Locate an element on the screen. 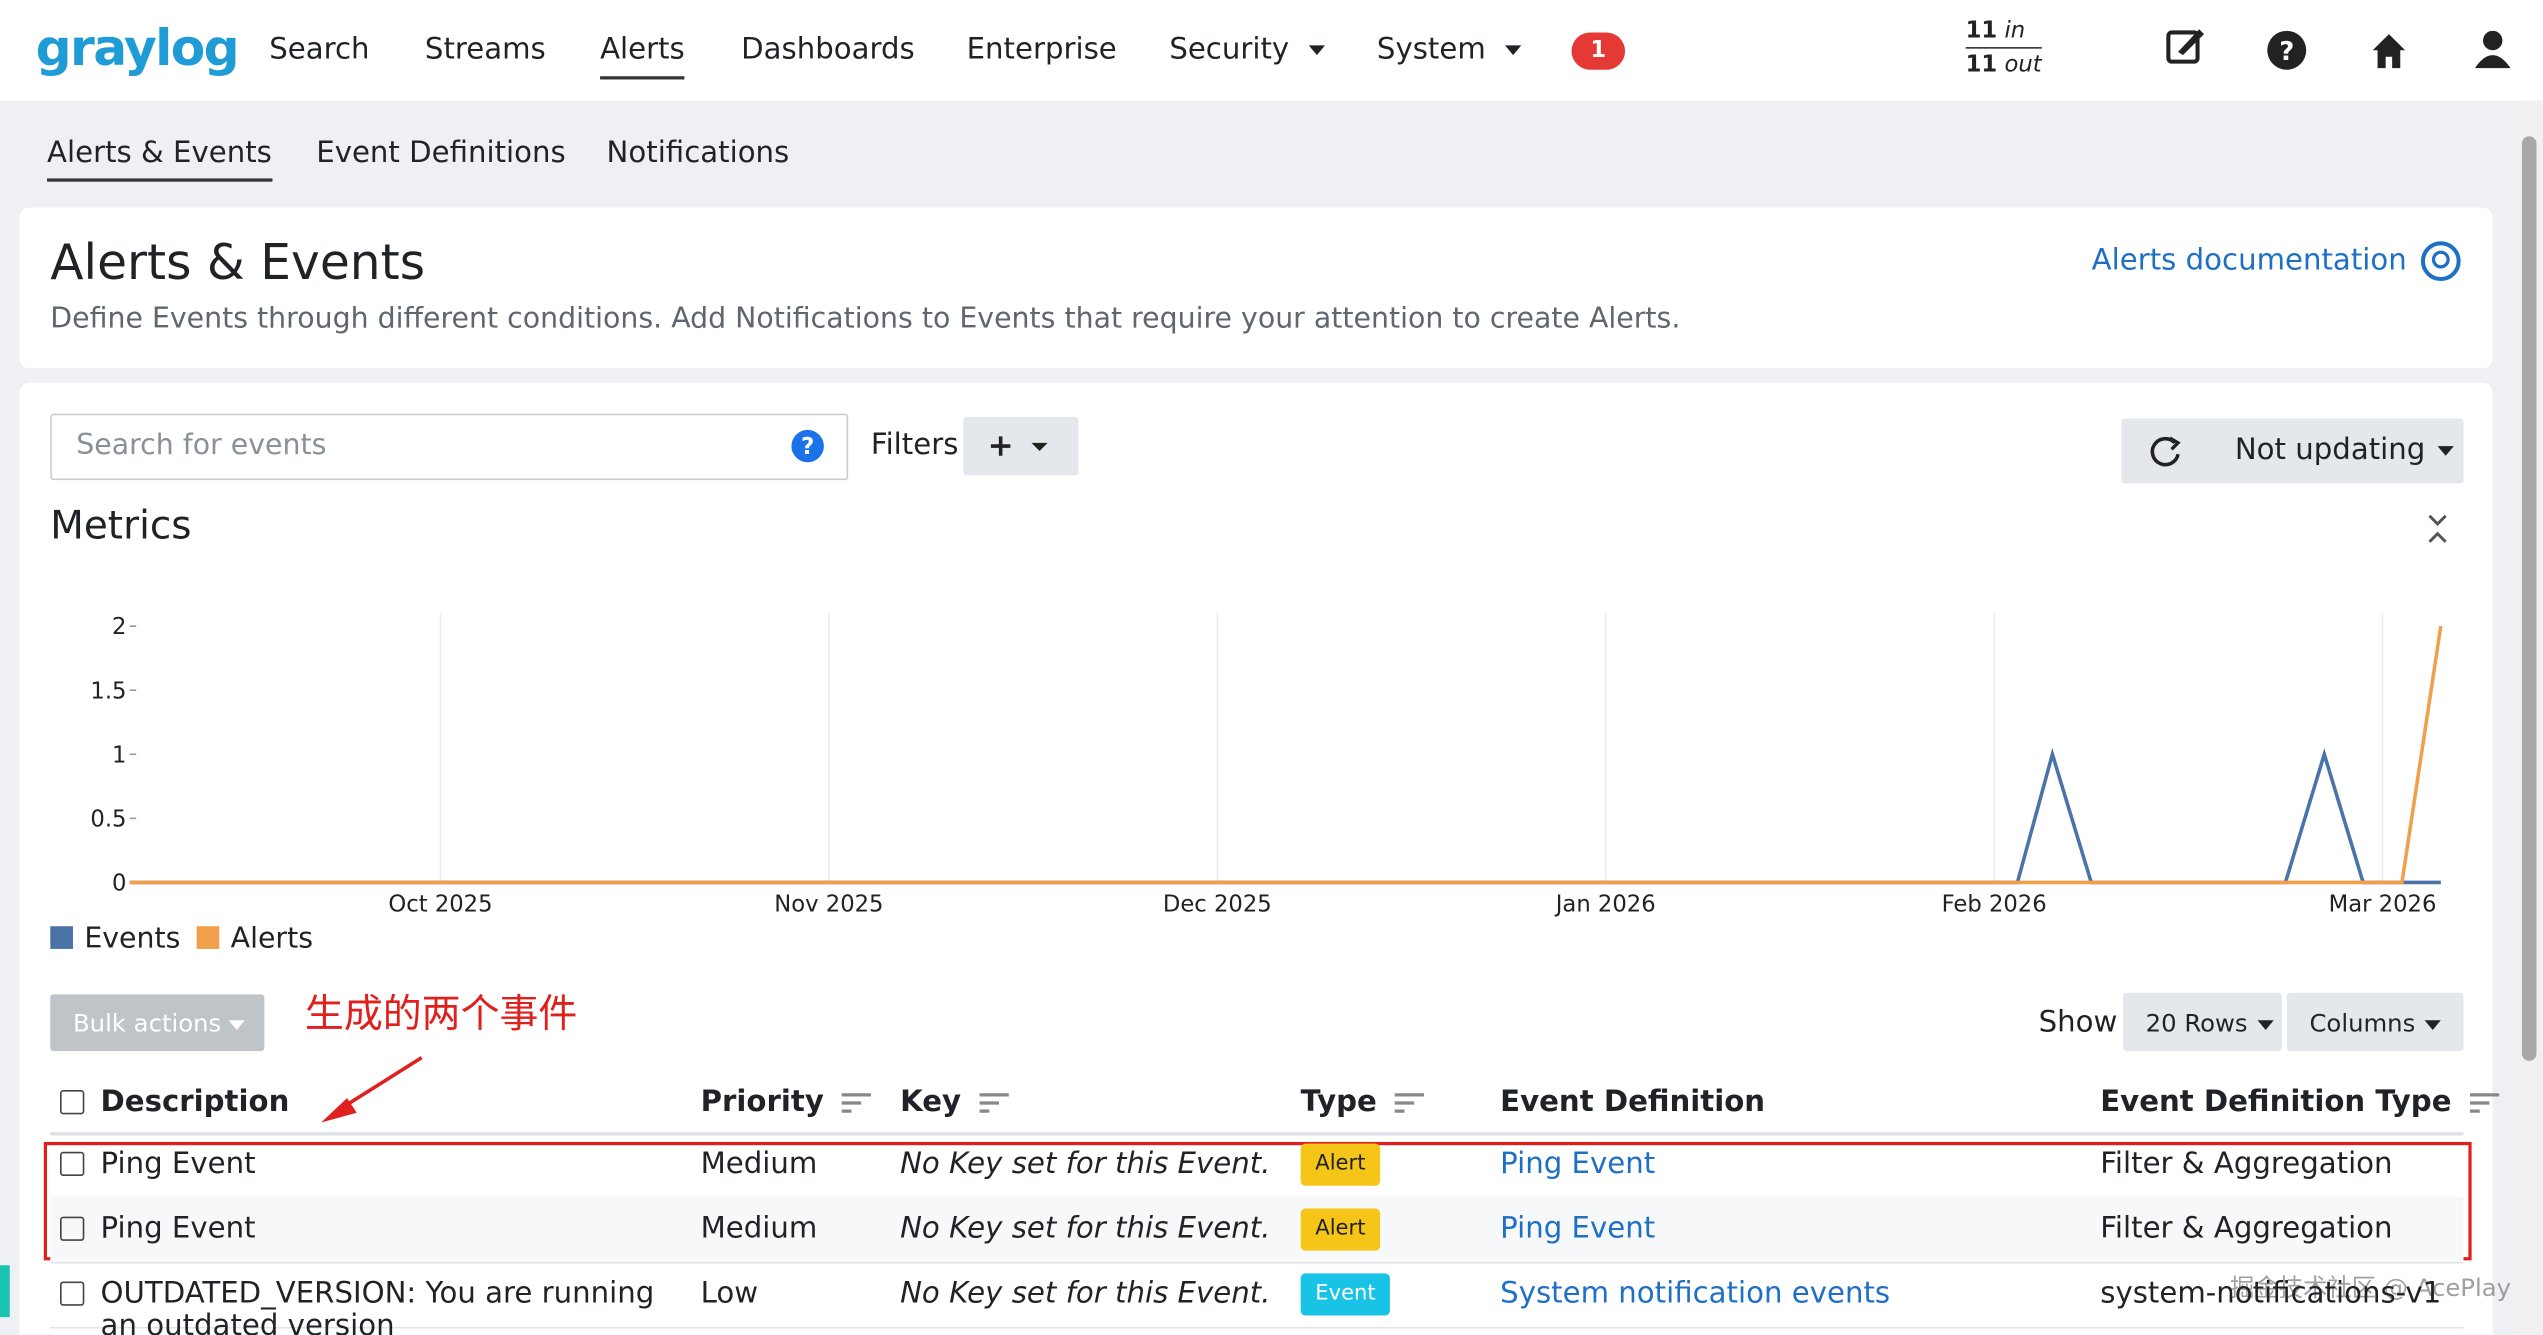  y-tick-label: 1.5 is located at coordinates (108, 691).